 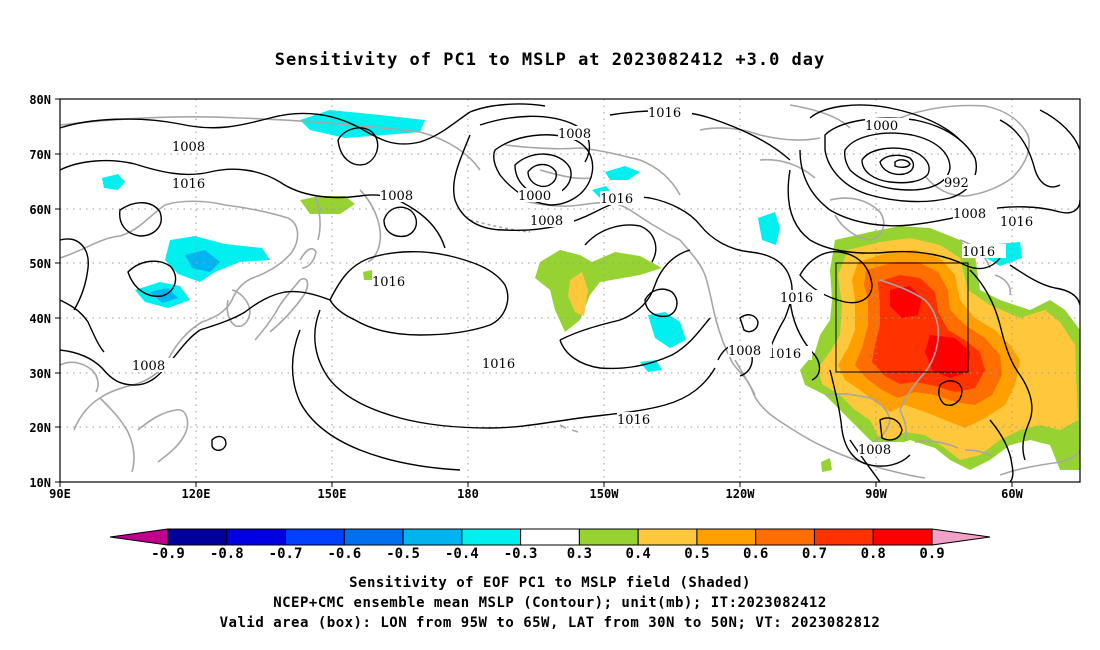 I want to click on colorbar-label: 0.3, so click(x=579, y=554).